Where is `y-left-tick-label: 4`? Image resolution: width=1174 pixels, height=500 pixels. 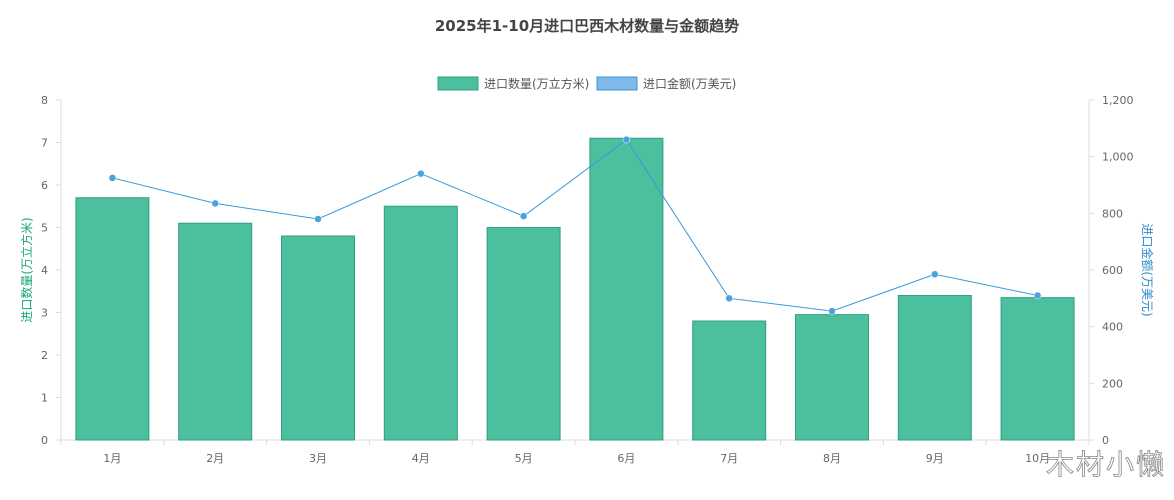
y-left-tick-label: 4 is located at coordinates (44, 270).